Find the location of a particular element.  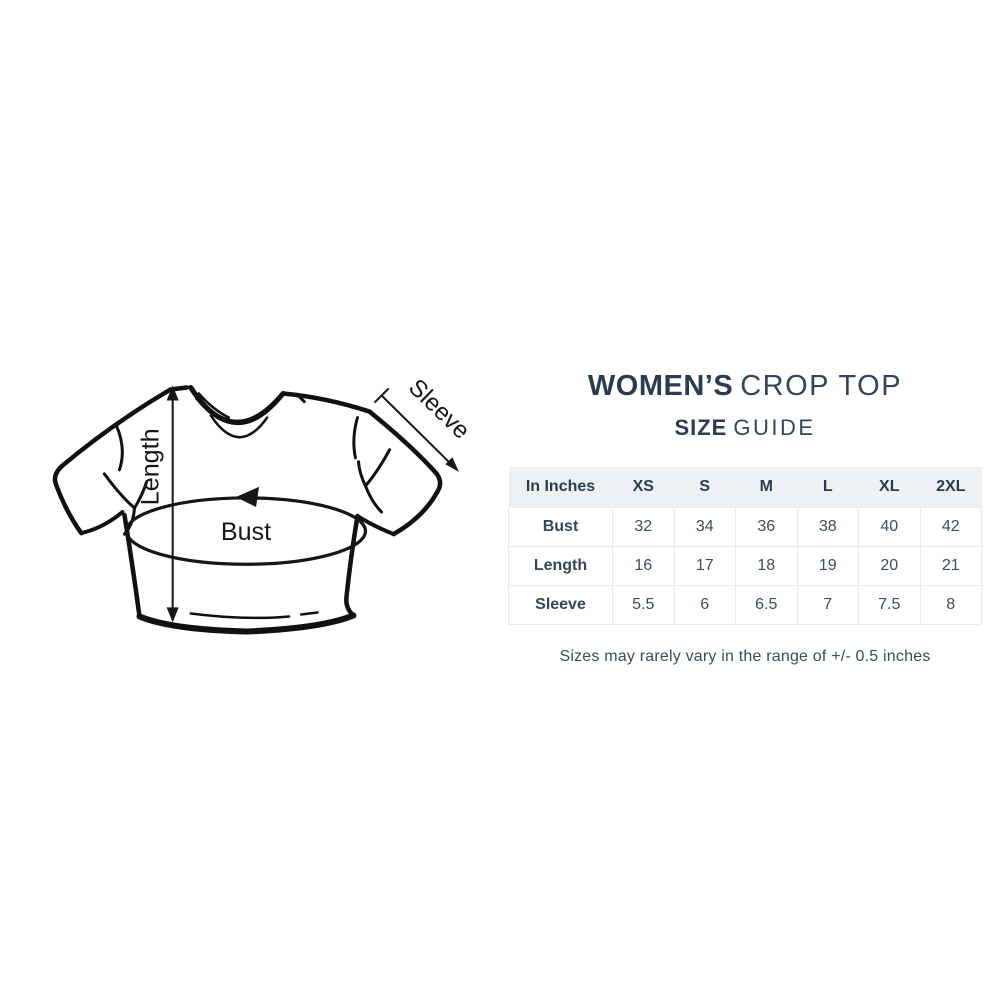

table-header-size: XL is located at coordinates (889, 487).